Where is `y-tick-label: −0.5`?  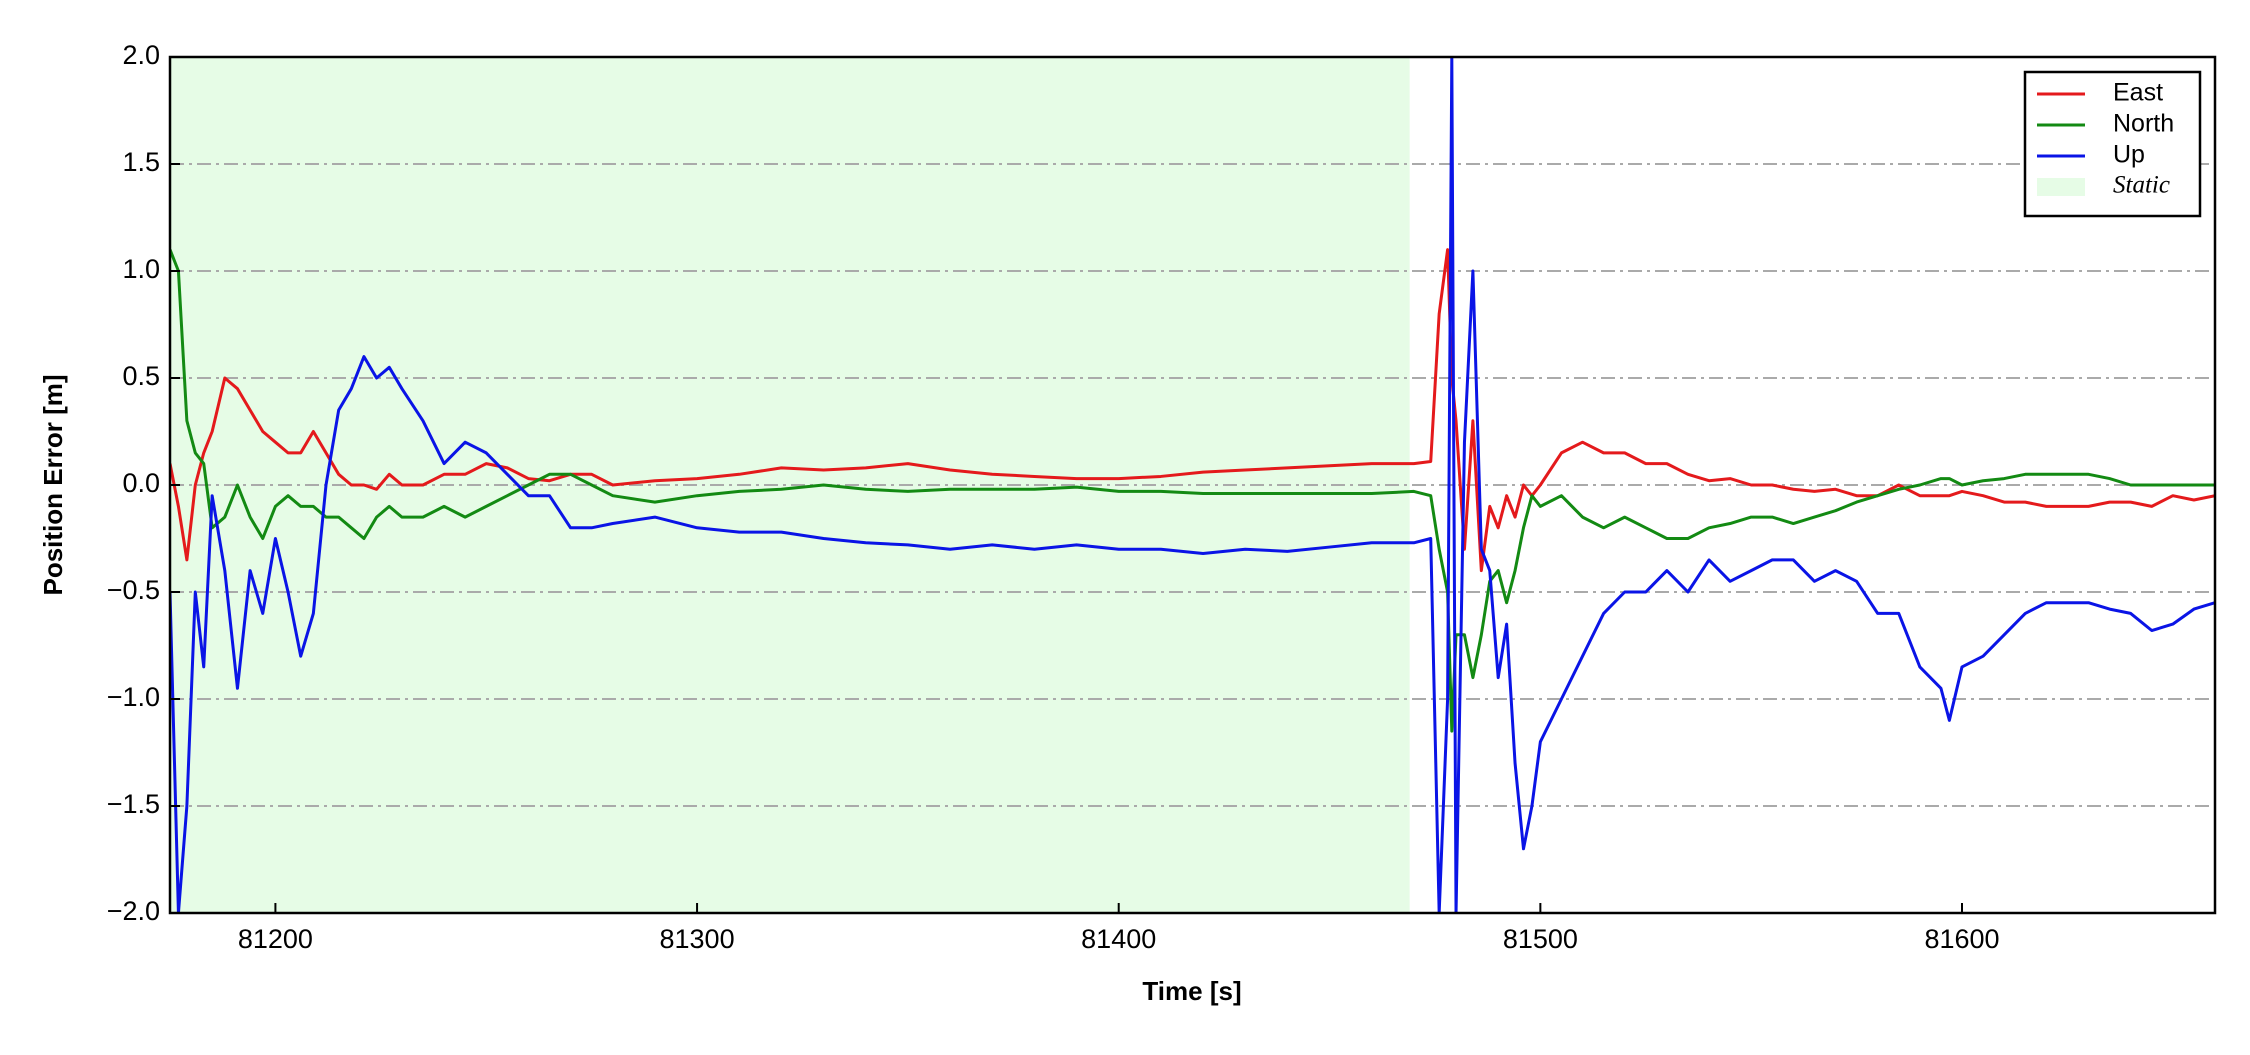
y-tick-label: −0.5 is located at coordinates (133, 590).